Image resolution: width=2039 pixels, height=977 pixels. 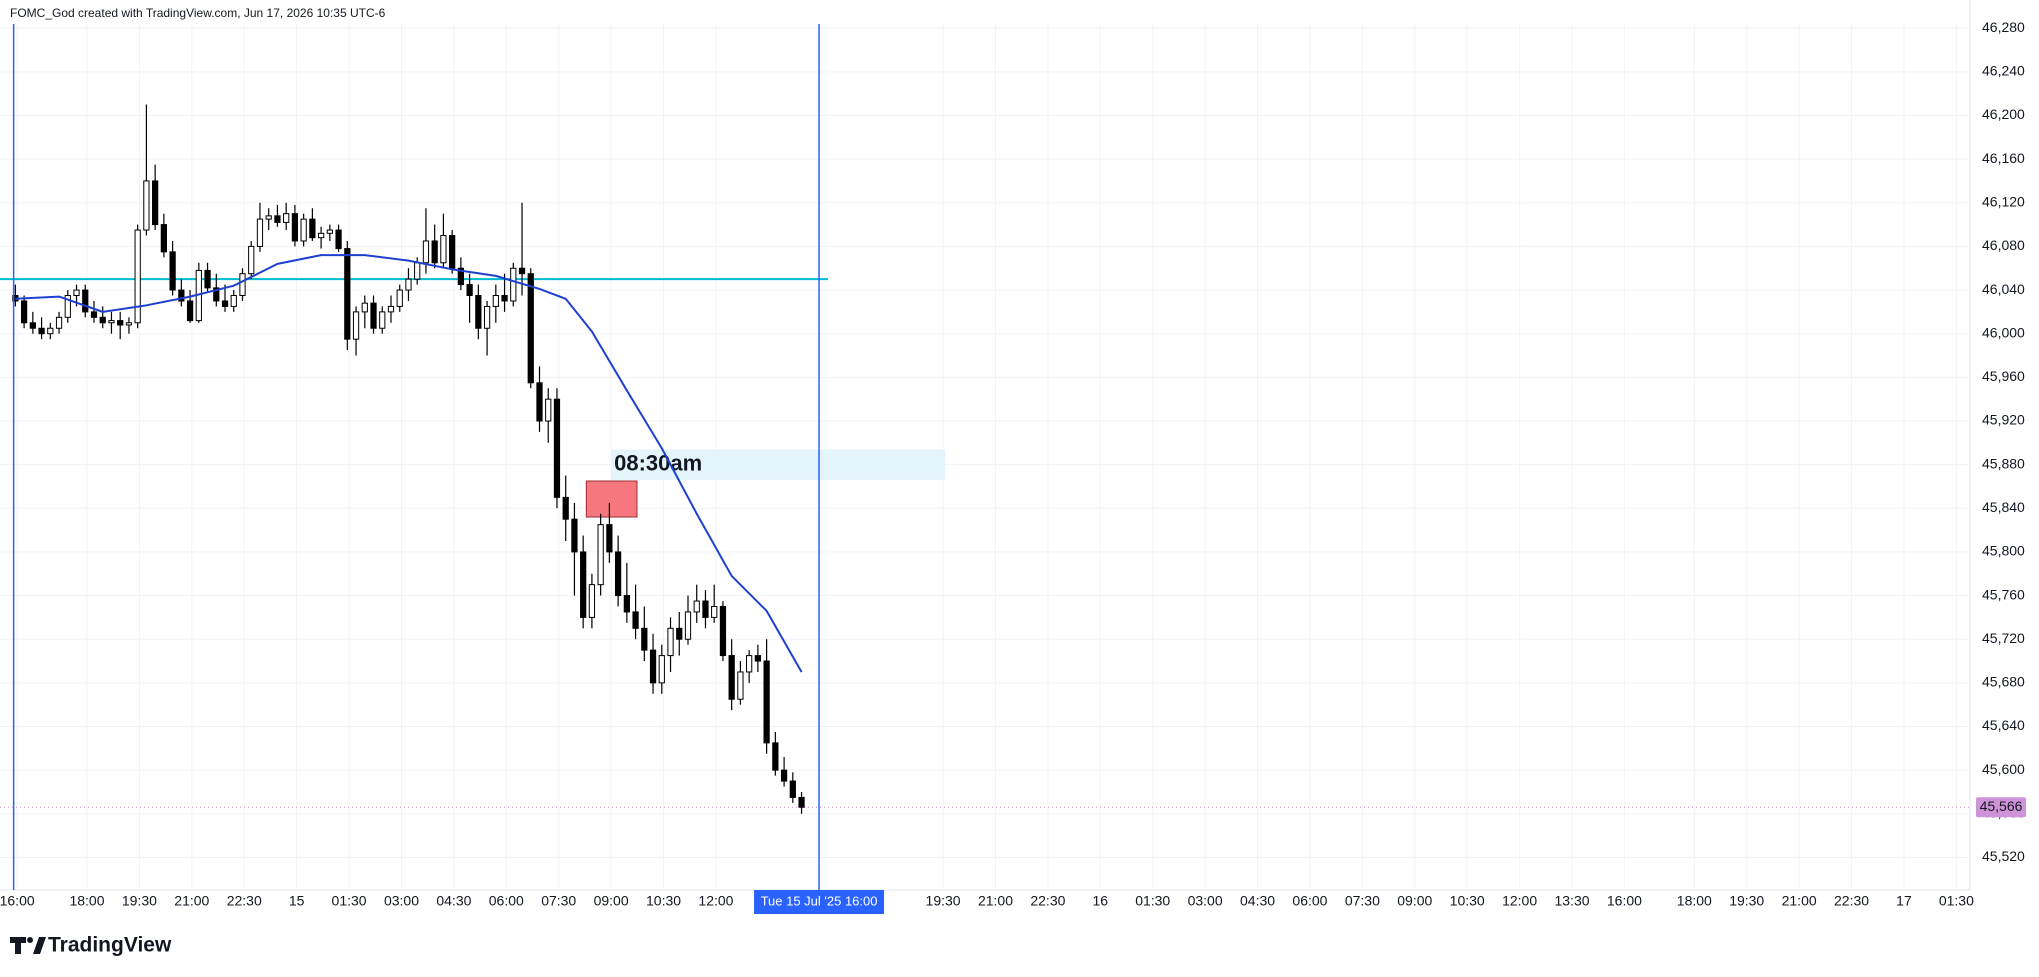 I want to click on y-tick-label: 45,600, so click(x=2003, y=769).